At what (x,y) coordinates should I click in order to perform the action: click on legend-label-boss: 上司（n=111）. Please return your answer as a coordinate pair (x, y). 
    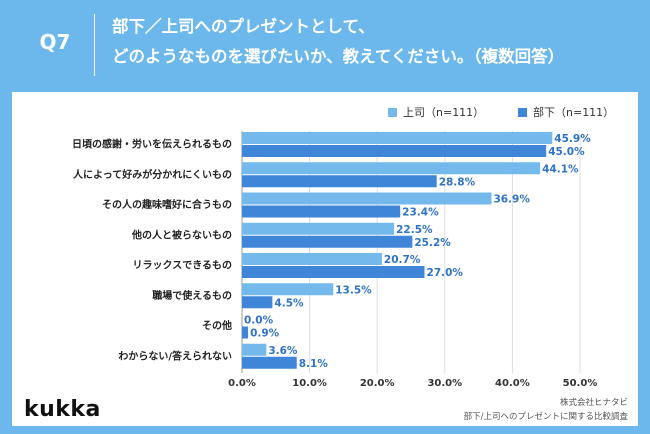
    Looking at the image, I should click on (444, 112).